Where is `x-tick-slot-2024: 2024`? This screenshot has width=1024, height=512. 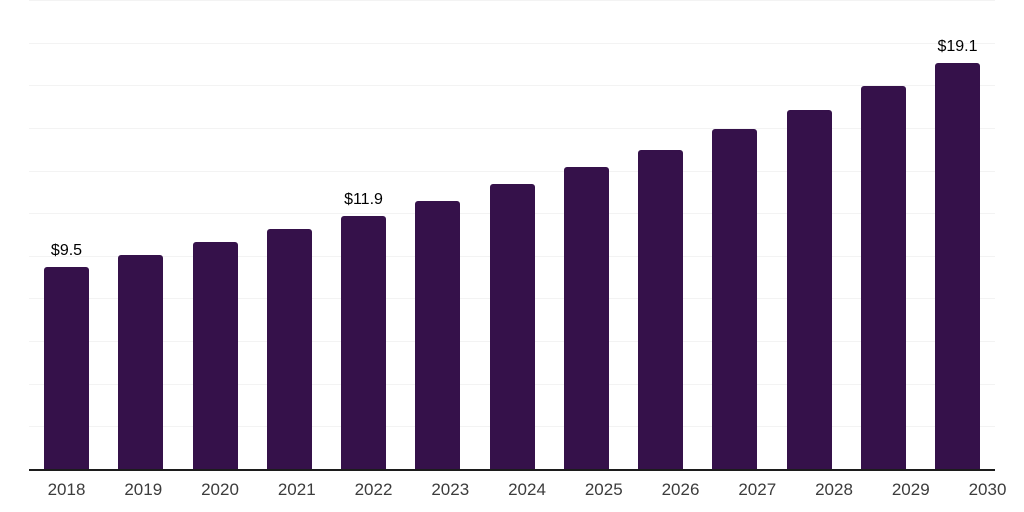 x-tick-slot-2024: 2024 is located at coordinates (527, 490).